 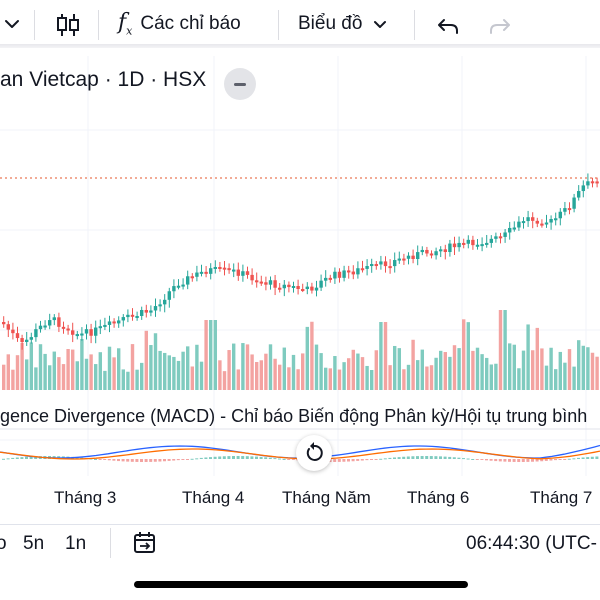 I want to click on range-button-partial: o, so click(x=3, y=543).